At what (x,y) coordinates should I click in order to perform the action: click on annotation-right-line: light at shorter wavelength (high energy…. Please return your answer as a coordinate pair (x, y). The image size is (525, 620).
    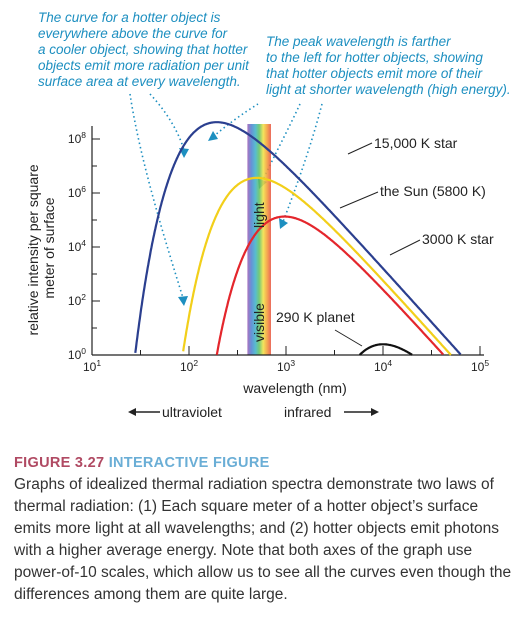
    Looking at the image, I should click on (388, 89).